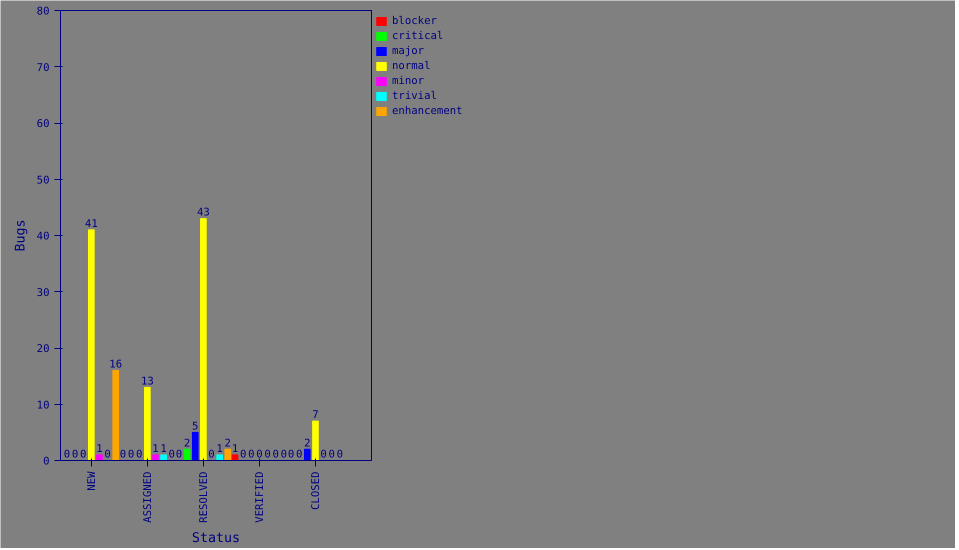 The height and width of the screenshot is (550, 959). Describe the element at coordinates (147, 497) in the screenshot. I see `x-tick-label: ASSIGNED` at that location.